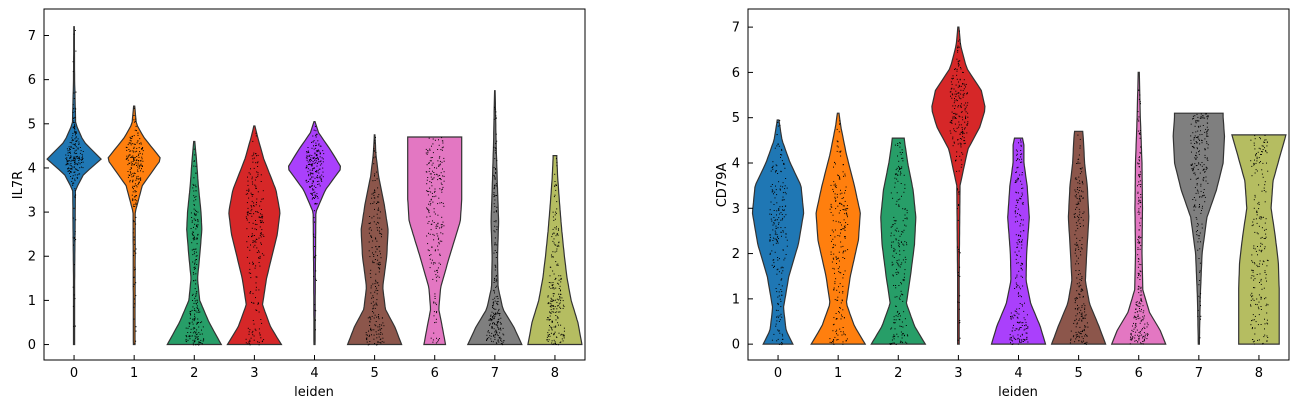 This screenshot has height=408, width=1299. Describe the element at coordinates (32, 36) in the screenshot. I see `y-tick-label: 7` at that location.